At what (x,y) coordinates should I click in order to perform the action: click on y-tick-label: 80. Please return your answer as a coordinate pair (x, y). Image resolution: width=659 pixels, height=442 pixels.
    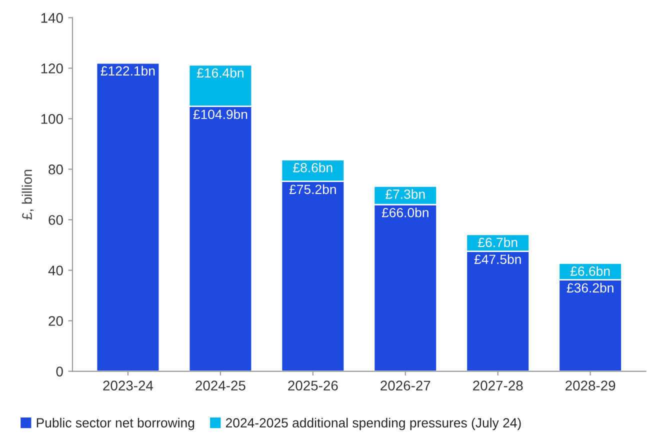
    Looking at the image, I should click on (55, 169).